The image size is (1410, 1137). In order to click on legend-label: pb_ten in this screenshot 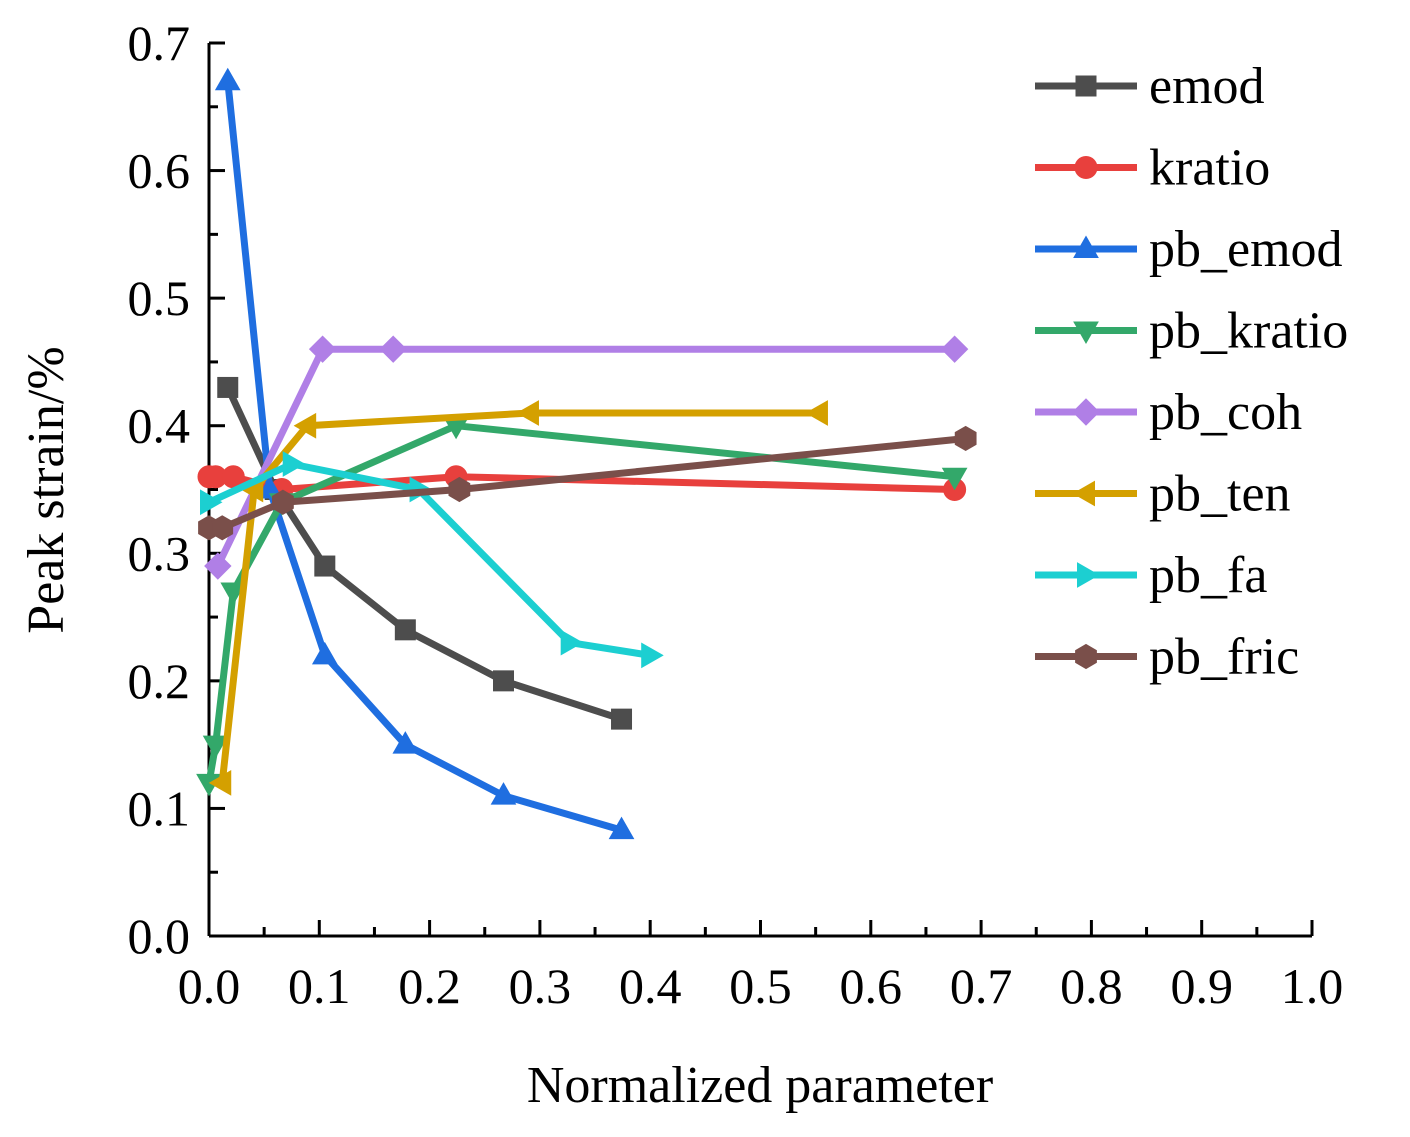, I will do `click(1220, 494)`.